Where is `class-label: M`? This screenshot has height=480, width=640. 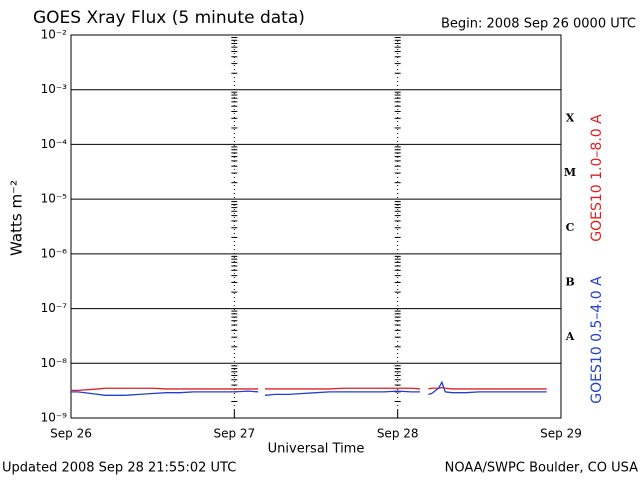 class-label: M is located at coordinates (570, 172).